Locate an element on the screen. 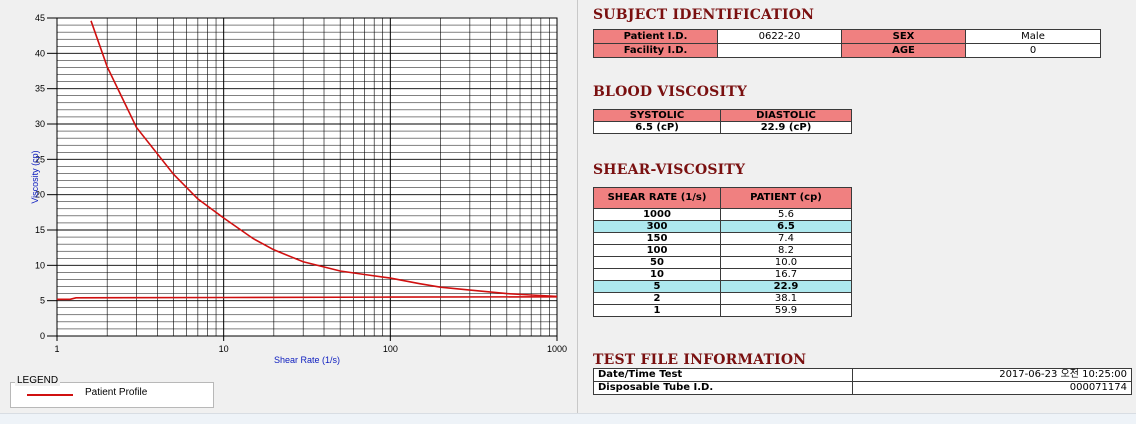 The height and width of the screenshot is (424, 1136). shear-rate-header: SHEAR RATE (1/s) is located at coordinates (657, 198).